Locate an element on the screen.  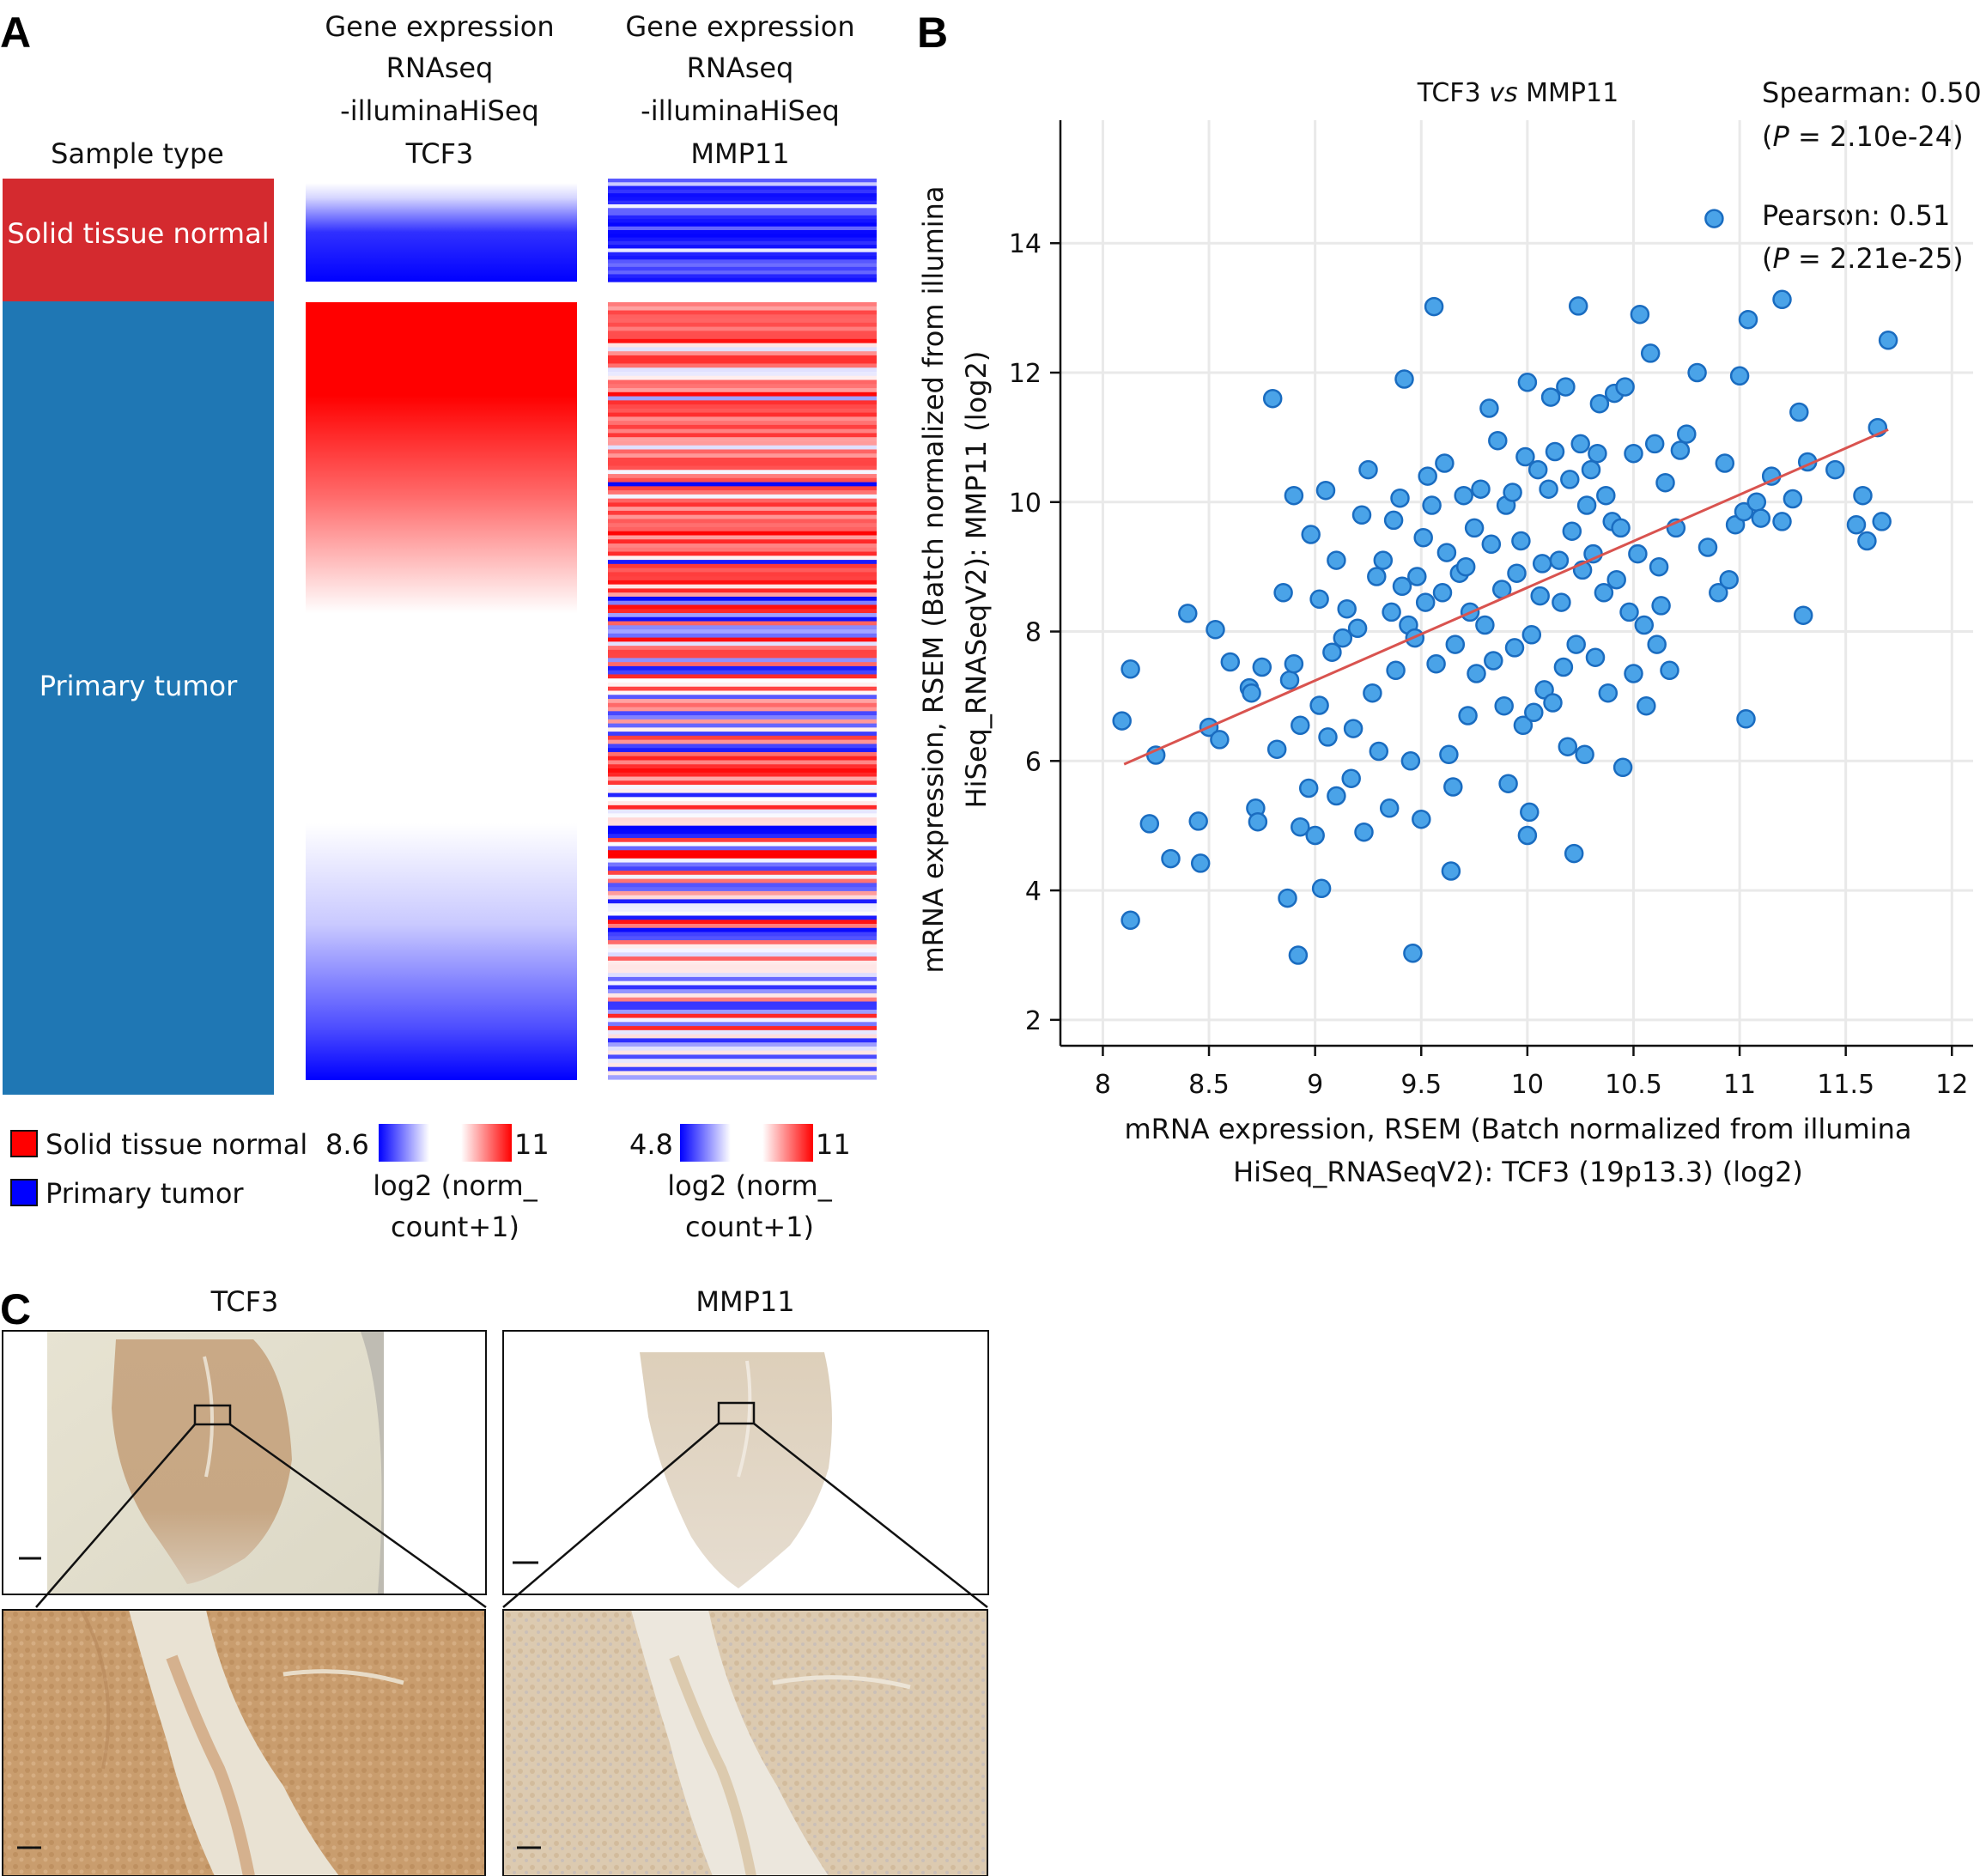
sample-type-legend: Solid tissue normal Primary tumor is located at coordinates (158, 1169).